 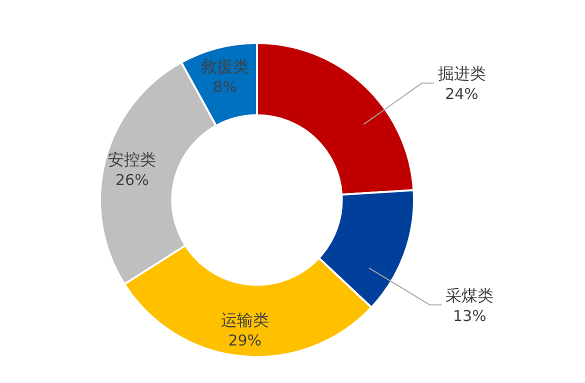 I want to click on slice-label: 救援类, so click(x=224, y=66).